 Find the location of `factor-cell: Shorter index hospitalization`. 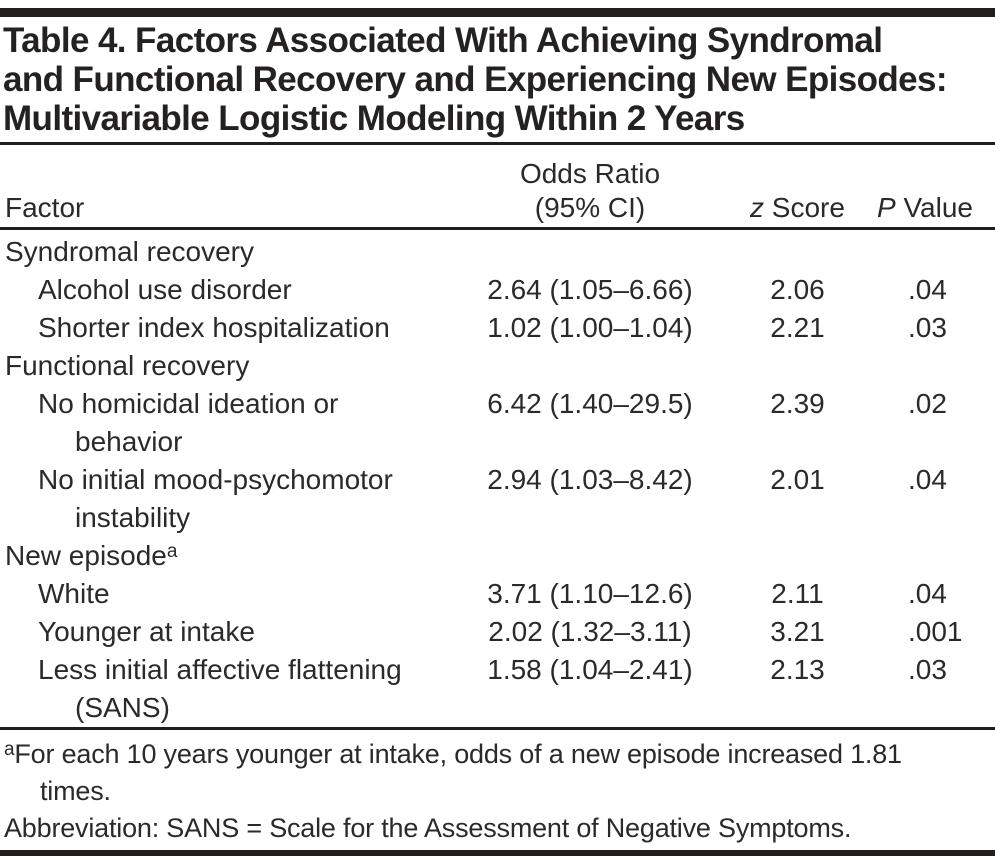

factor-cell: Shorter index hospitalization is located at coordinates (220, 328).